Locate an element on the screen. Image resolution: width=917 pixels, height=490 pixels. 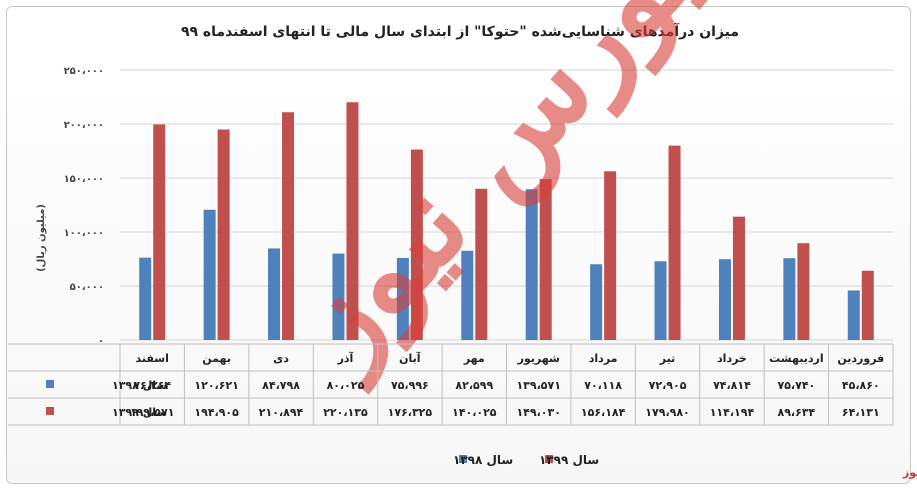
category-label: آذر is located at coordinates (345, 358).